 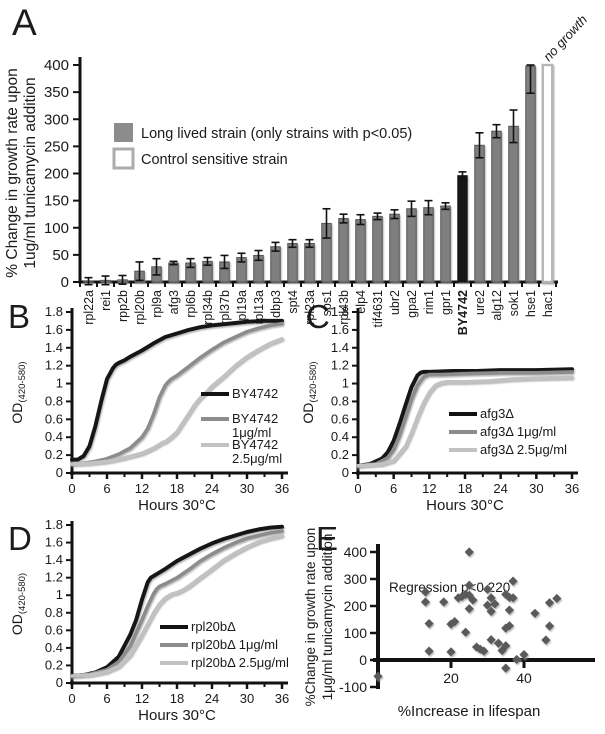 I want to click on svg-text: rpl19a, so click(x=242, y=307).